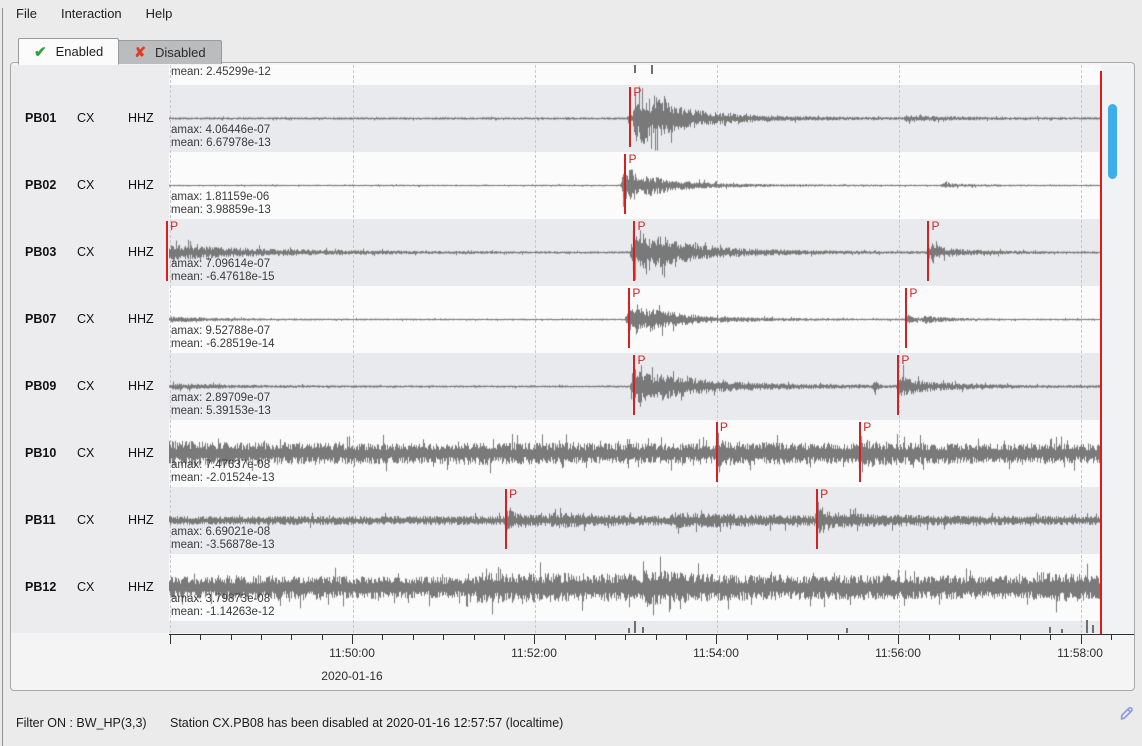 Image resolution: width=1142 pixels, height=746 pixels. What do you see at coordinates (2, 377) in the screenshot?
I see `frame-border` at bounding box center [2, 377].